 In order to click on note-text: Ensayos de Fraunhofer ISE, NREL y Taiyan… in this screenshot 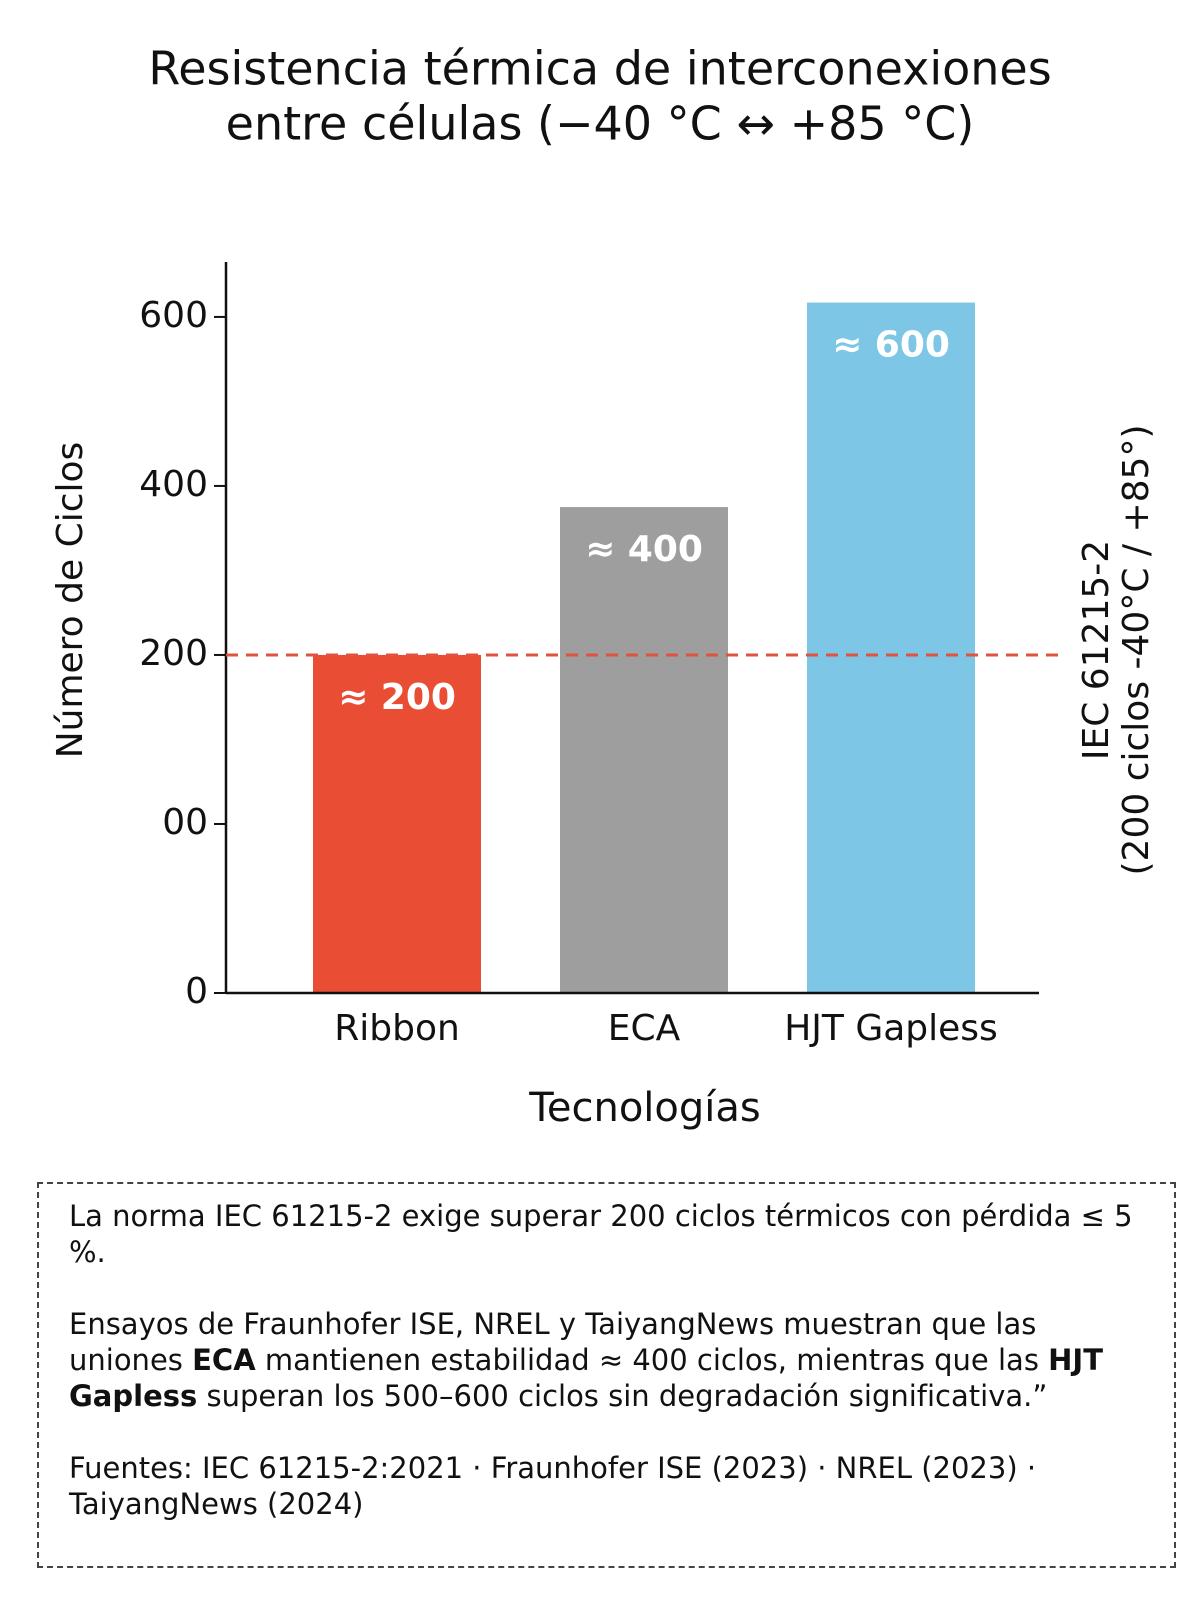, I will do `click(553, 1342)`.